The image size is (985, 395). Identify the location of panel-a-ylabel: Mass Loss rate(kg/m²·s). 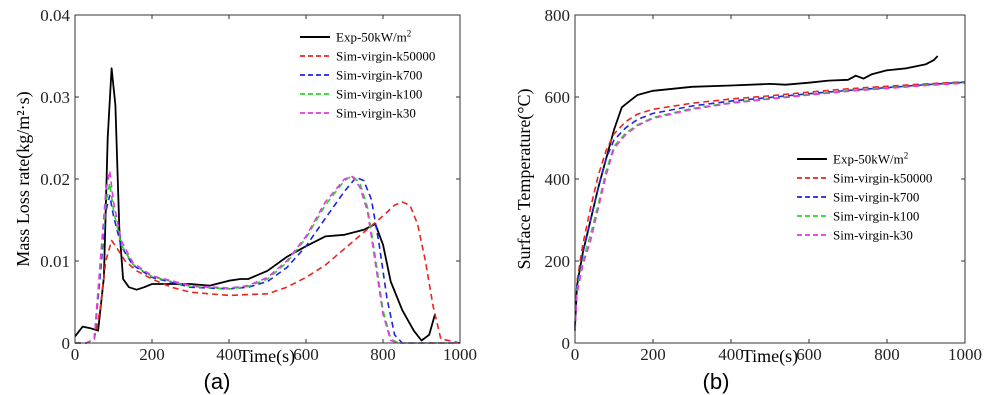
(23, 178).